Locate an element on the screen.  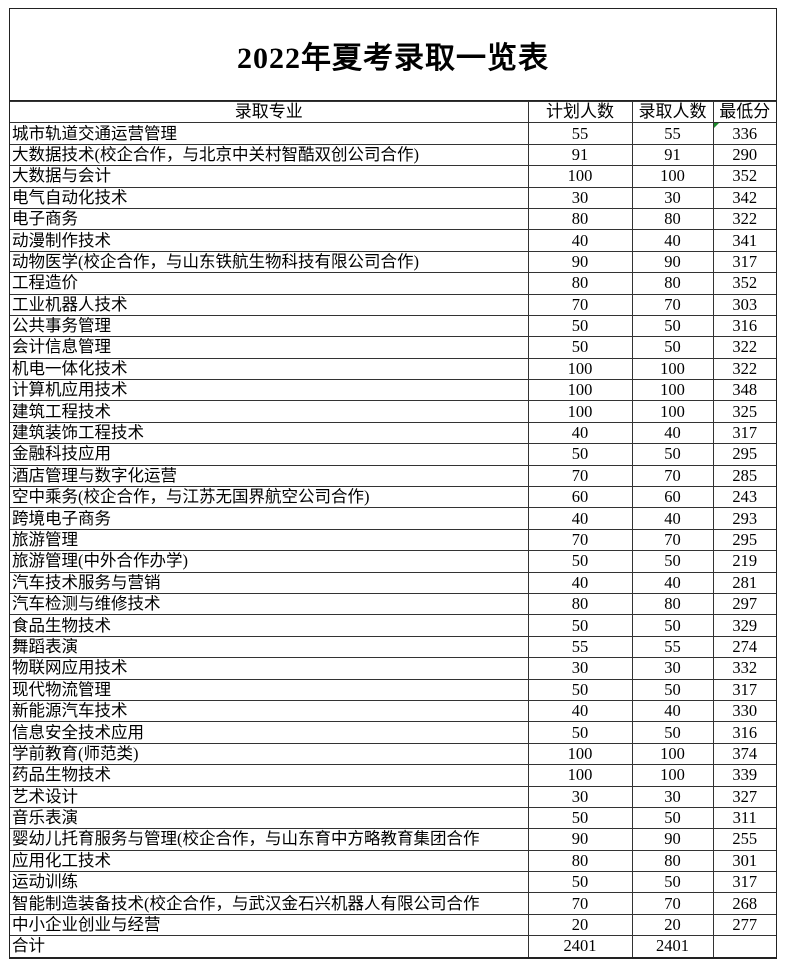
admitted-cell: 70 is located at coordinates (672, 304).